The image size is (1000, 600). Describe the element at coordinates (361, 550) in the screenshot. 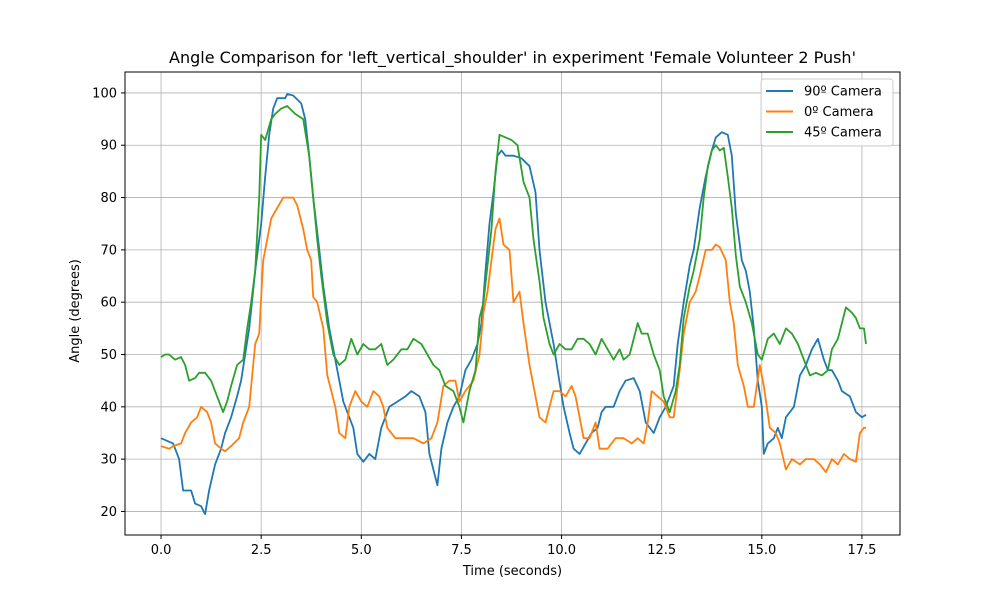

I see `x-tick-label: 5.0` at that location.